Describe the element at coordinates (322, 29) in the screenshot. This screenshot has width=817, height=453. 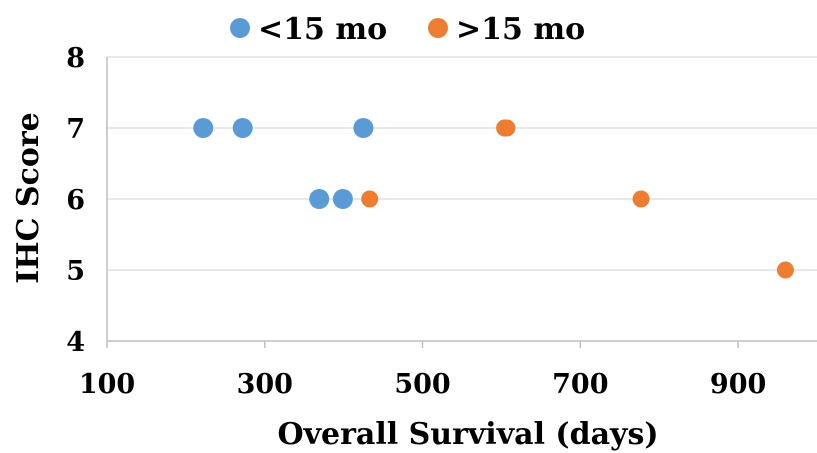
I see `legend-label-series-1: <15 mo` at that location.